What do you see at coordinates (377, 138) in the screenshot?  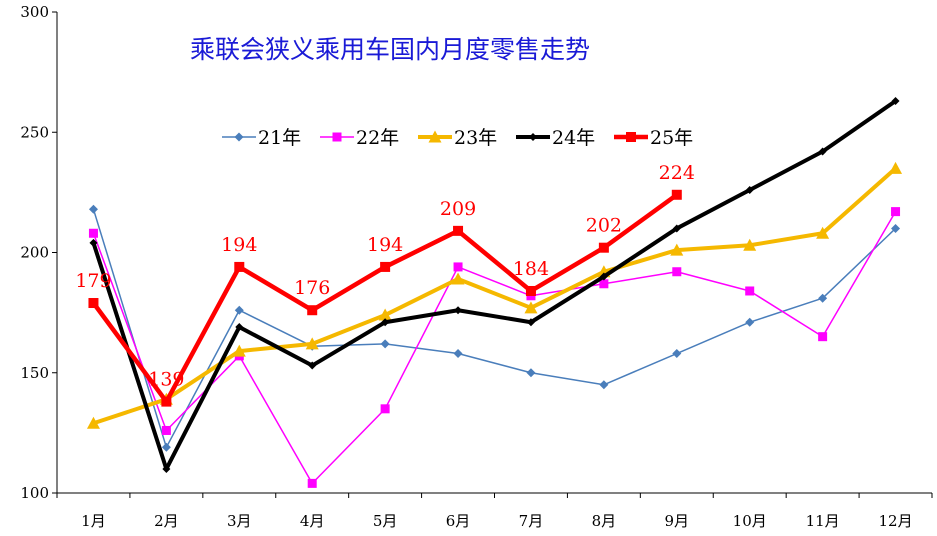 I see `legend-label: 22年` at bounding box center [377, 138].